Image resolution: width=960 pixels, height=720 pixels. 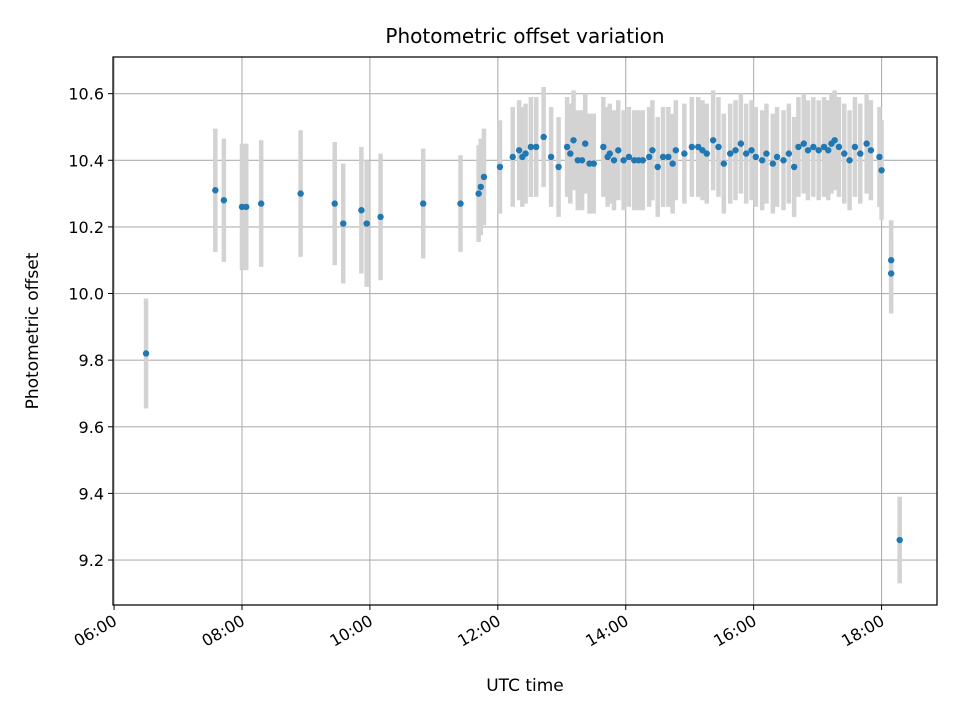 I want to click on x-tick-label: 06:00, so click(x=95, y=631).